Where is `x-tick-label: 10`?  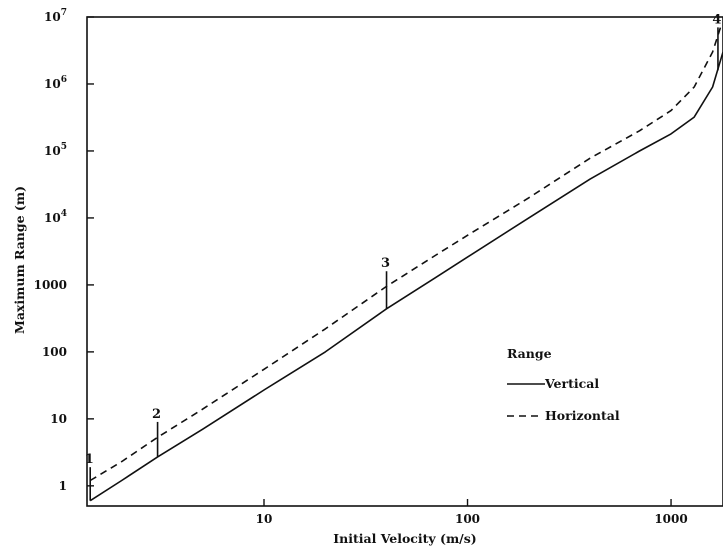
x-tick-label: 10 is located at coordinates (264, 519).